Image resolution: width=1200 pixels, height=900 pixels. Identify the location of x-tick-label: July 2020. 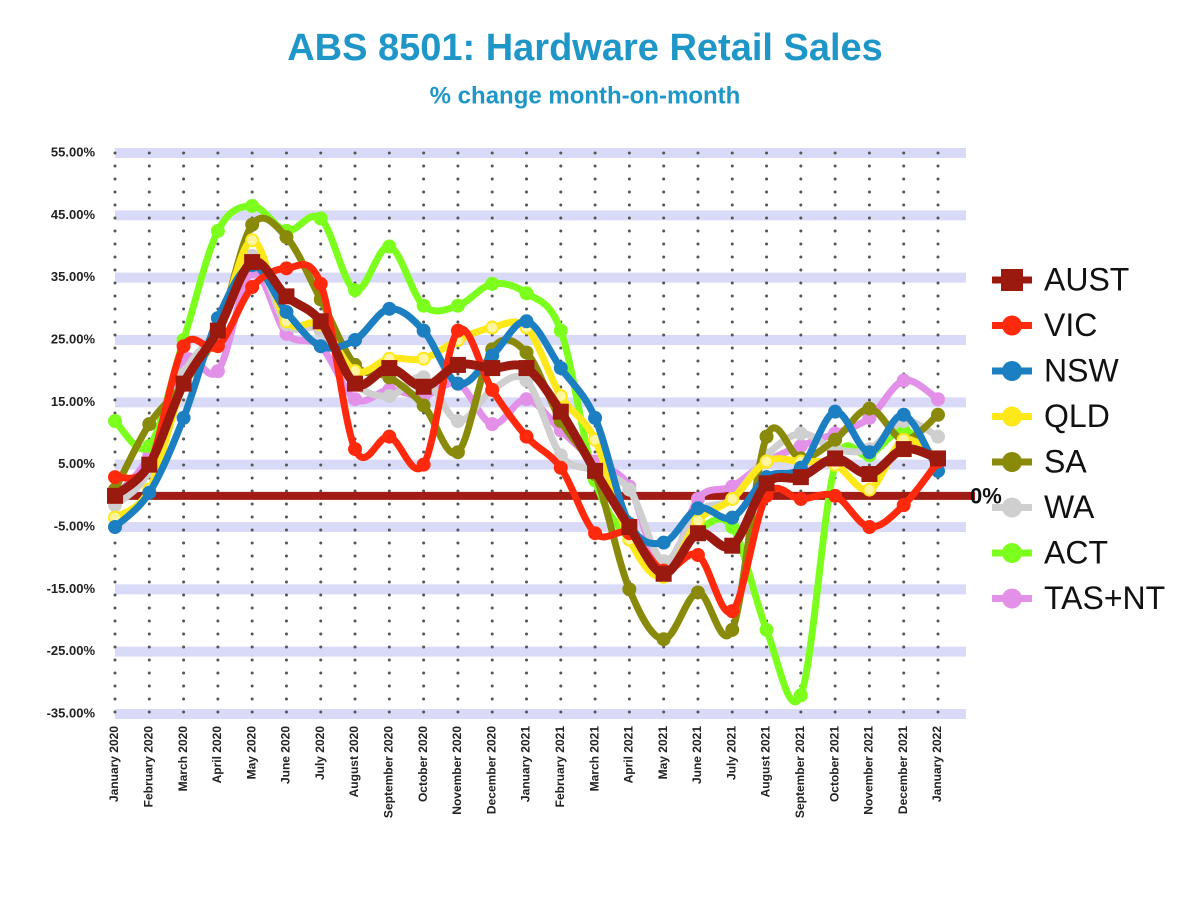
(320, 753).